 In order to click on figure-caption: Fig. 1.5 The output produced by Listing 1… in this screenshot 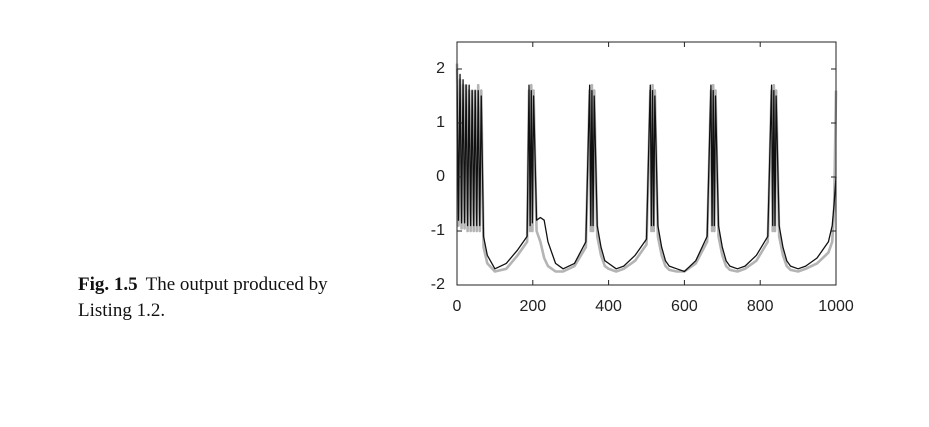, I will do `click(223, 298)`.